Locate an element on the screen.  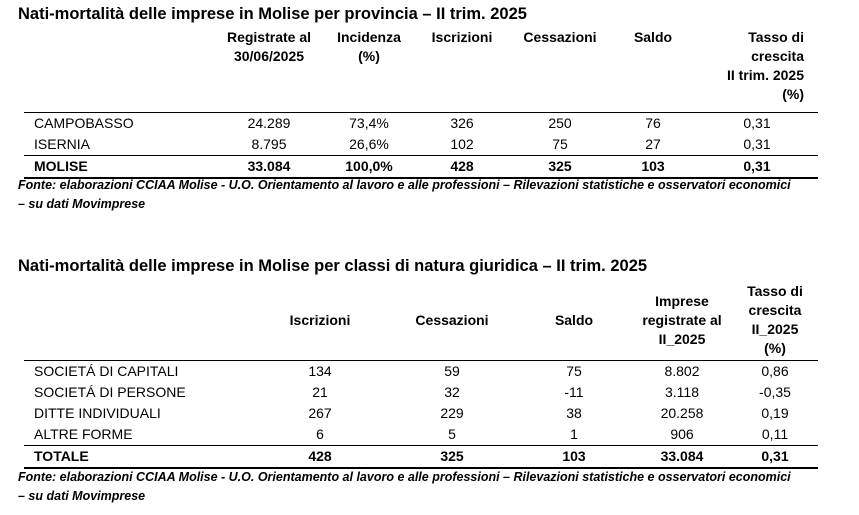
cell-value: 326 is located at coordinates (462, 123).